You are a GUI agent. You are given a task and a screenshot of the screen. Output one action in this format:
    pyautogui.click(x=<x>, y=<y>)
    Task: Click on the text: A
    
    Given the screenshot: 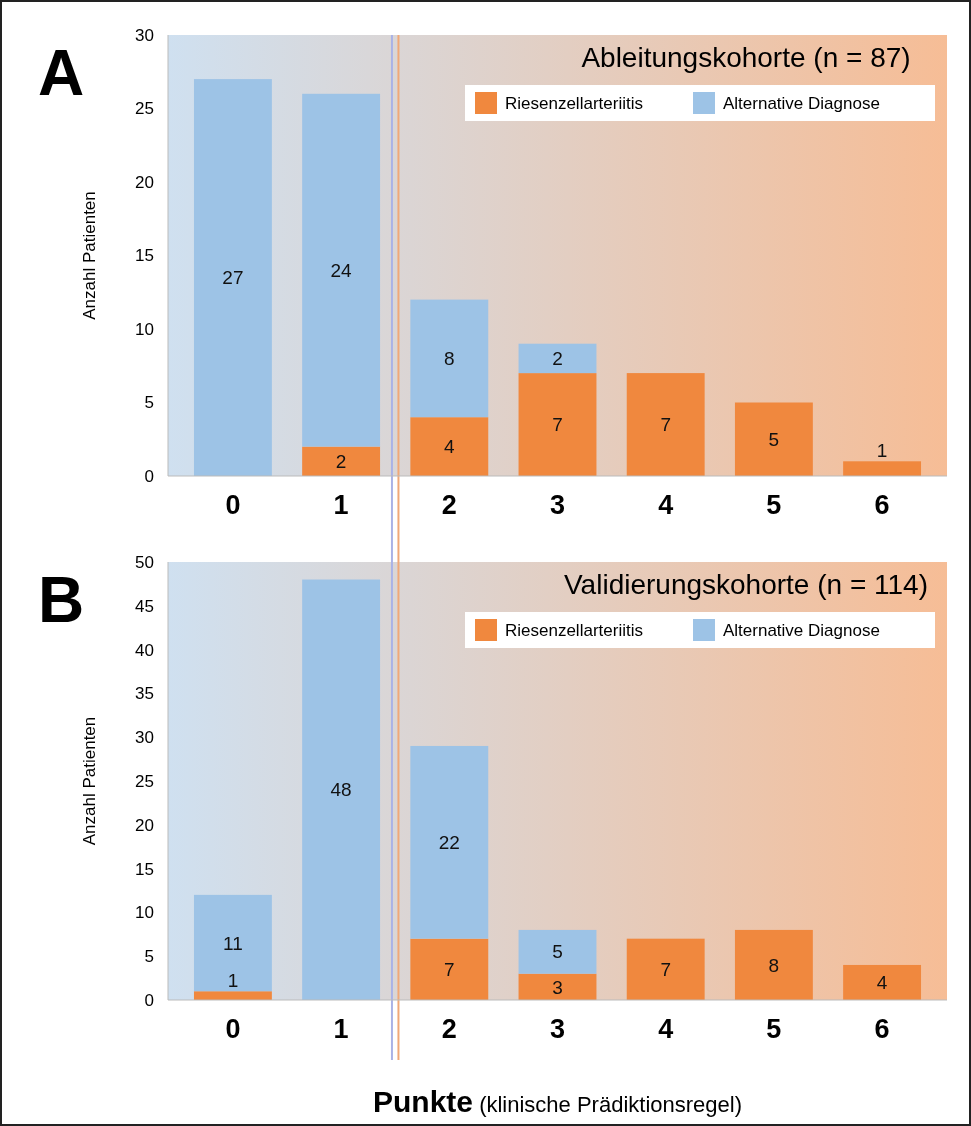 What is the action you would take?
    pyautogui.click(x=61, y=73)
    